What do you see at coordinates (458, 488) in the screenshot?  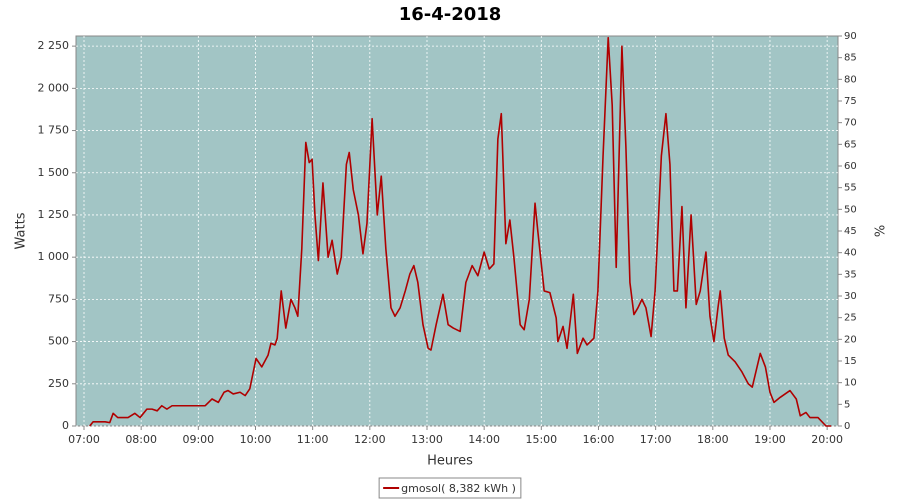 I see `legend-label: gmosol( 8,382 kWh )` at bounding box center [458, 488].